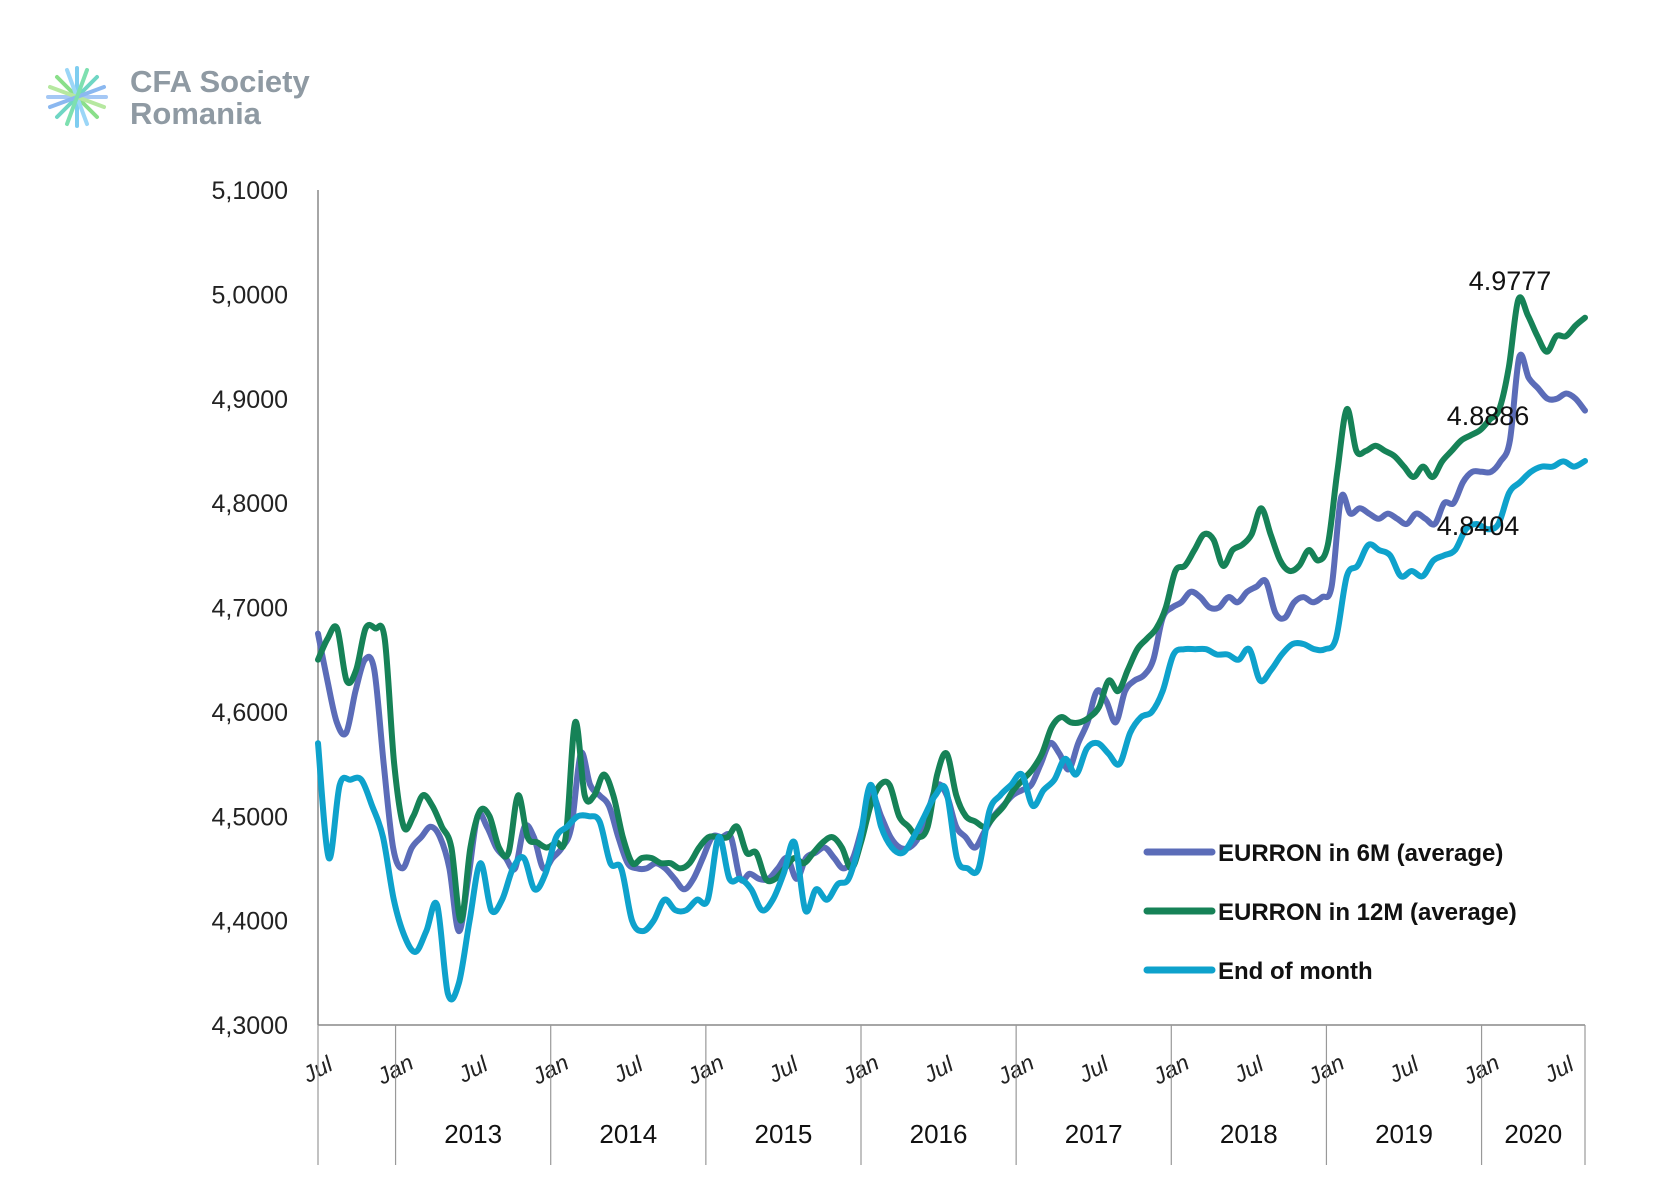 The width and height of the screenshot is (1668, 1204). What do you see at coordinates (1533, 1134) in the screenshot?
I see `year-label: 2020` at bounding box center [1533, 1134].